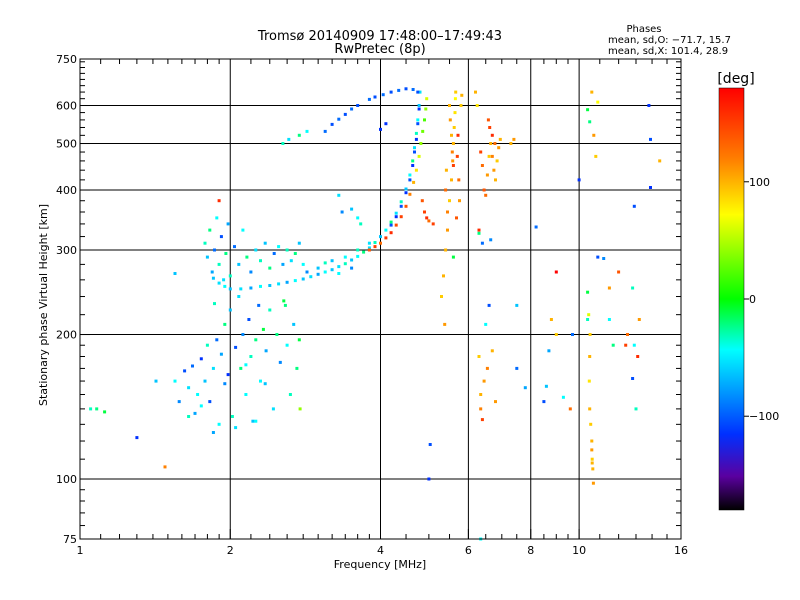  I want to click on colorbar, so click(731, 299).